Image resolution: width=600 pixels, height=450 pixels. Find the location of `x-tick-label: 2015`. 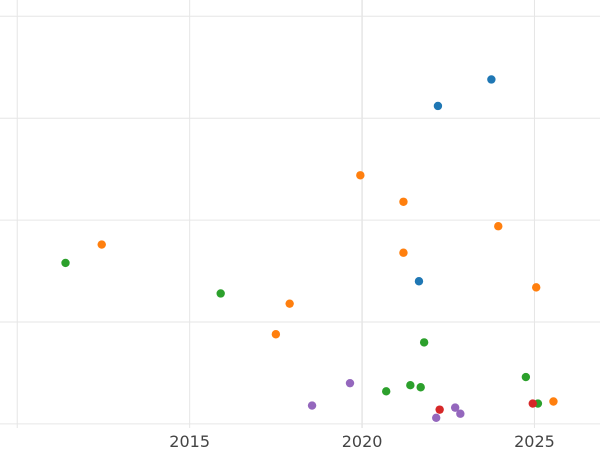

x-tick-label: 2015 is located at coordinates (189, 441).